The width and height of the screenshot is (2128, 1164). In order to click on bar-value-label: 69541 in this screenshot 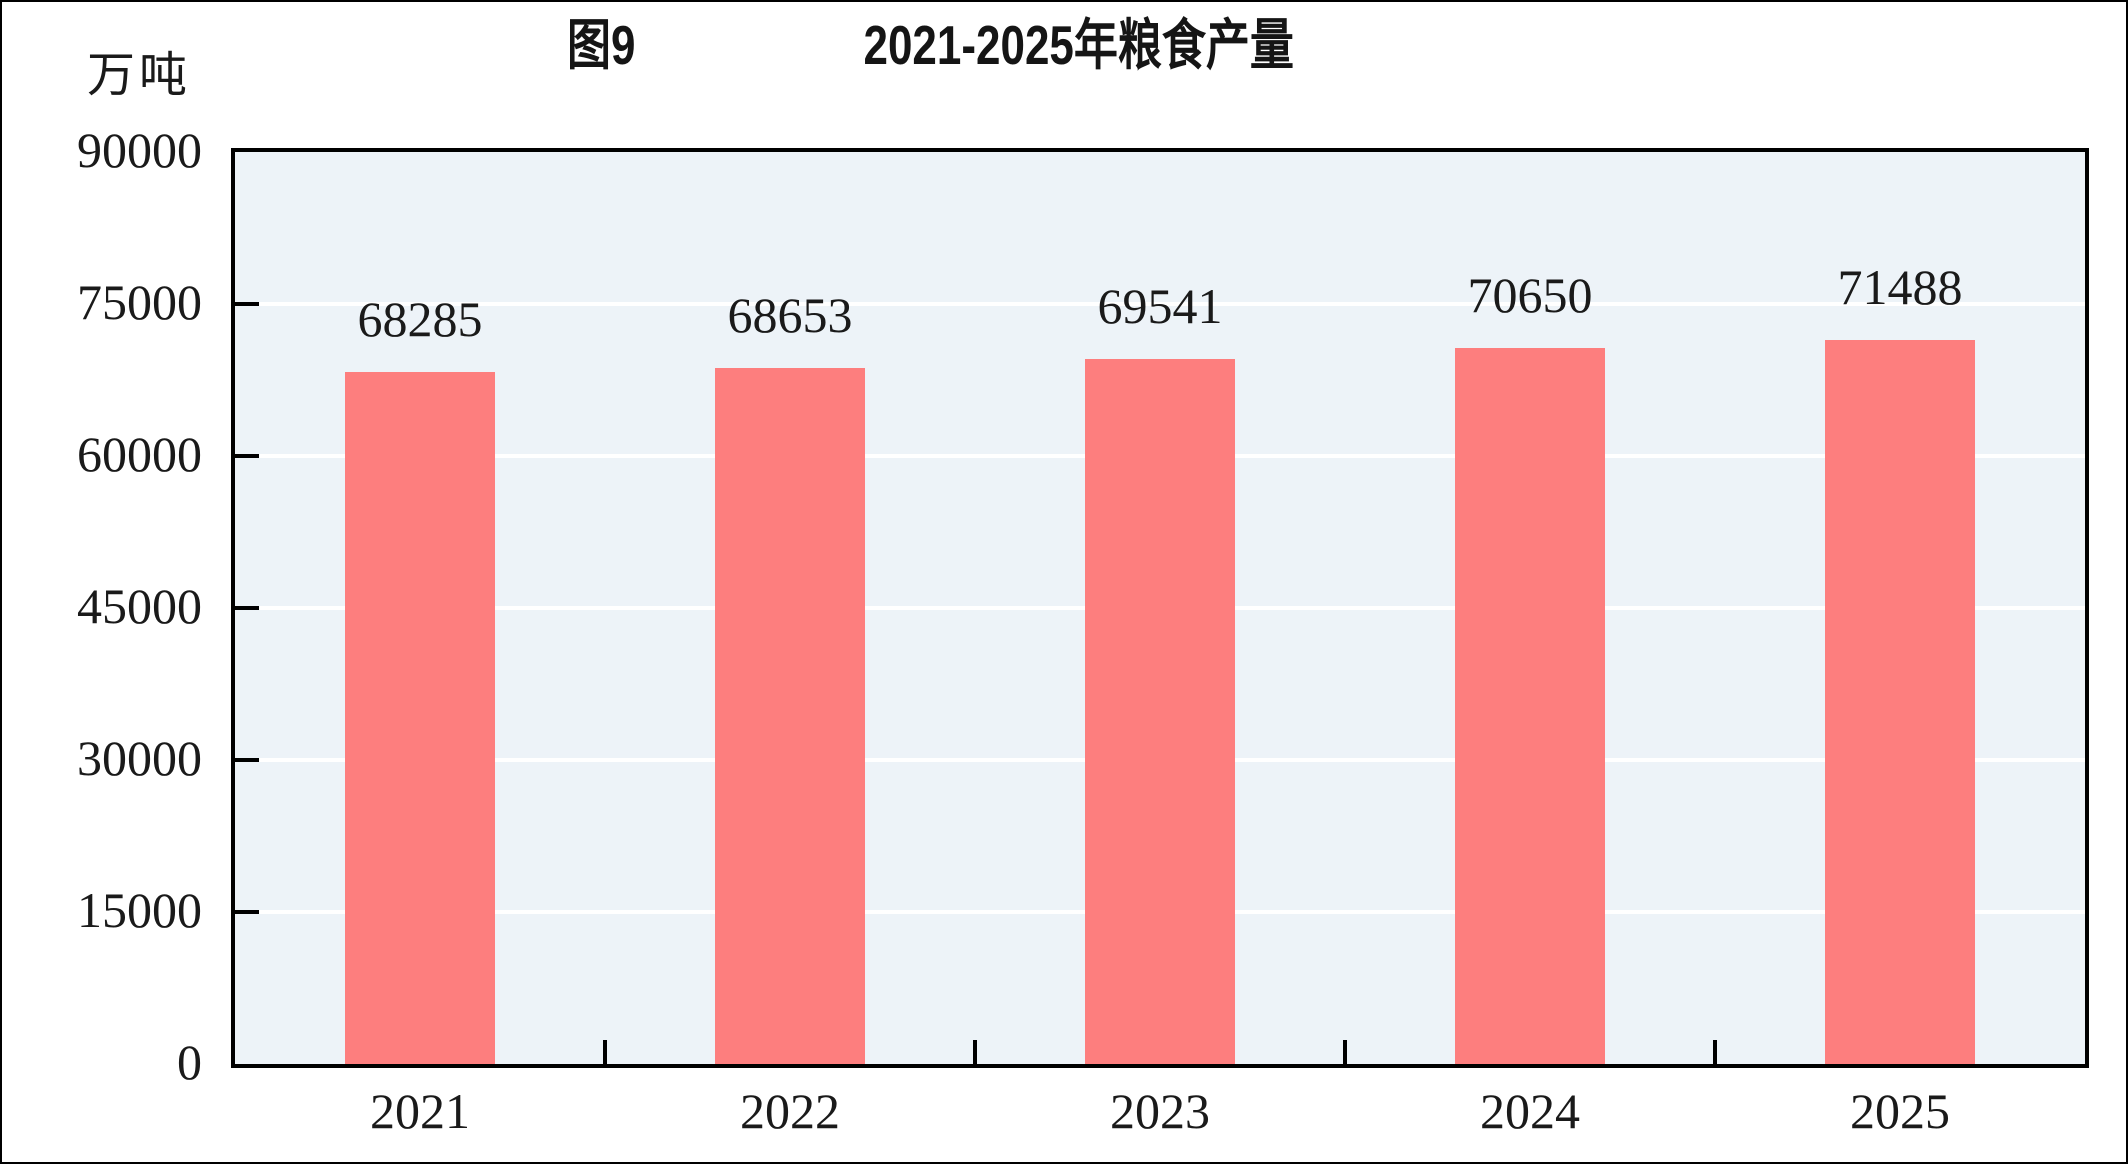, I will do `click(1160, 306)`.